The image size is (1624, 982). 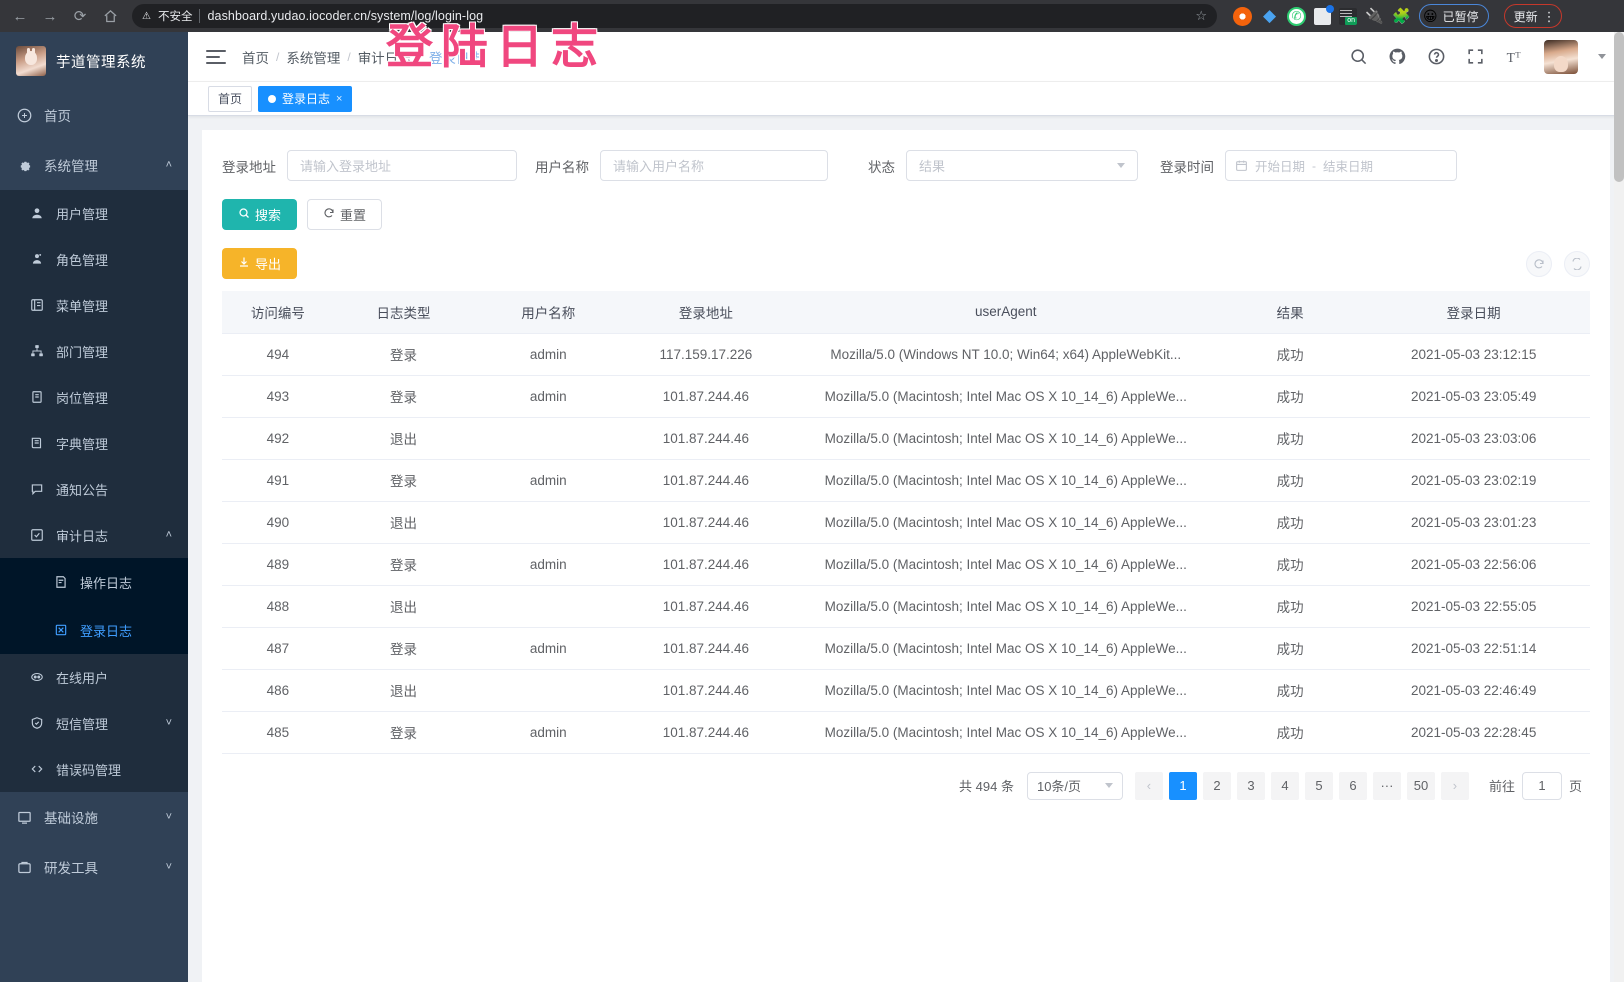 What do you see at coordinates (1475, 56) in the screenshot?
I see `fullscreen-icon` at bounding box center [1475, 56].